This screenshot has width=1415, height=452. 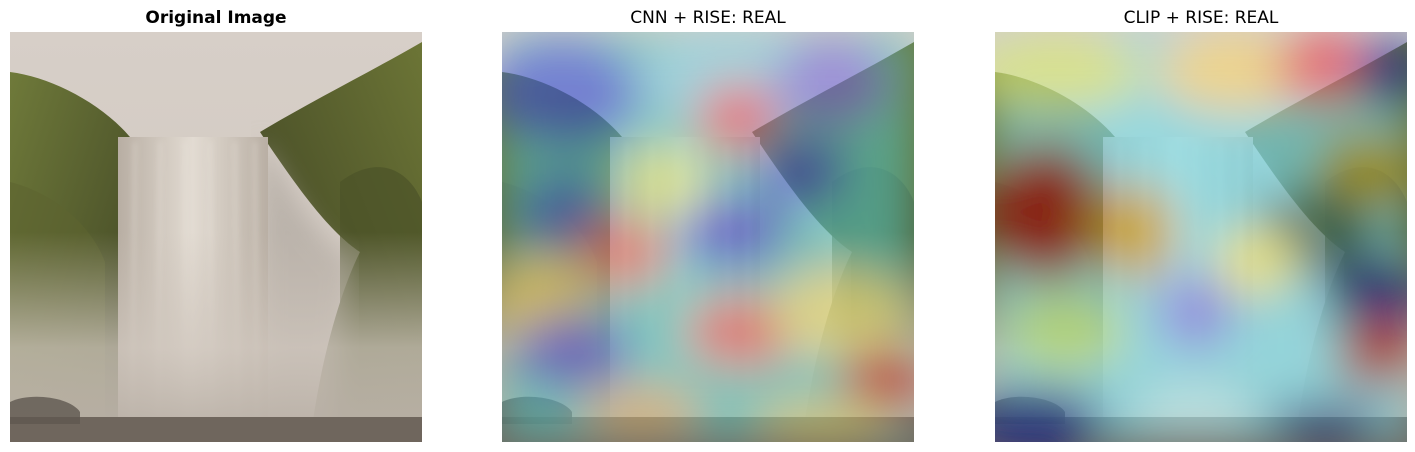 I want to click on panel-title-original: Original Image, so click(x=216, y=18).